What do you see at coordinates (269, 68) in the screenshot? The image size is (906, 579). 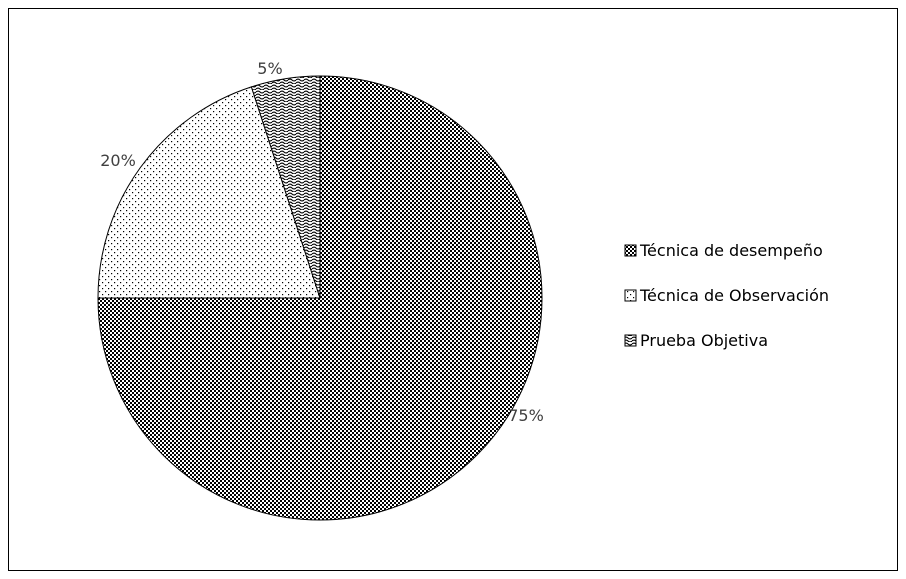 I see `data-label-prueba-objetiva: 5%` at bounding box center [269, 68].